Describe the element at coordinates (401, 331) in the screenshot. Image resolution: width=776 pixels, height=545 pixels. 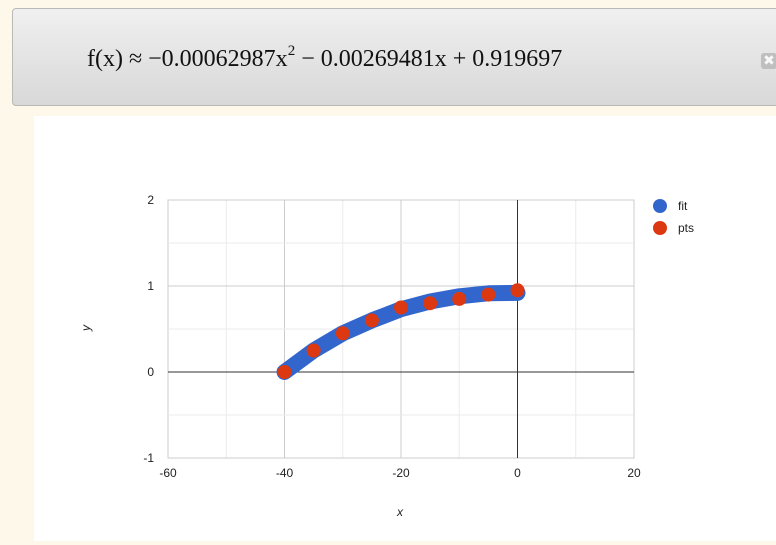
I see `series-layer` at that location.